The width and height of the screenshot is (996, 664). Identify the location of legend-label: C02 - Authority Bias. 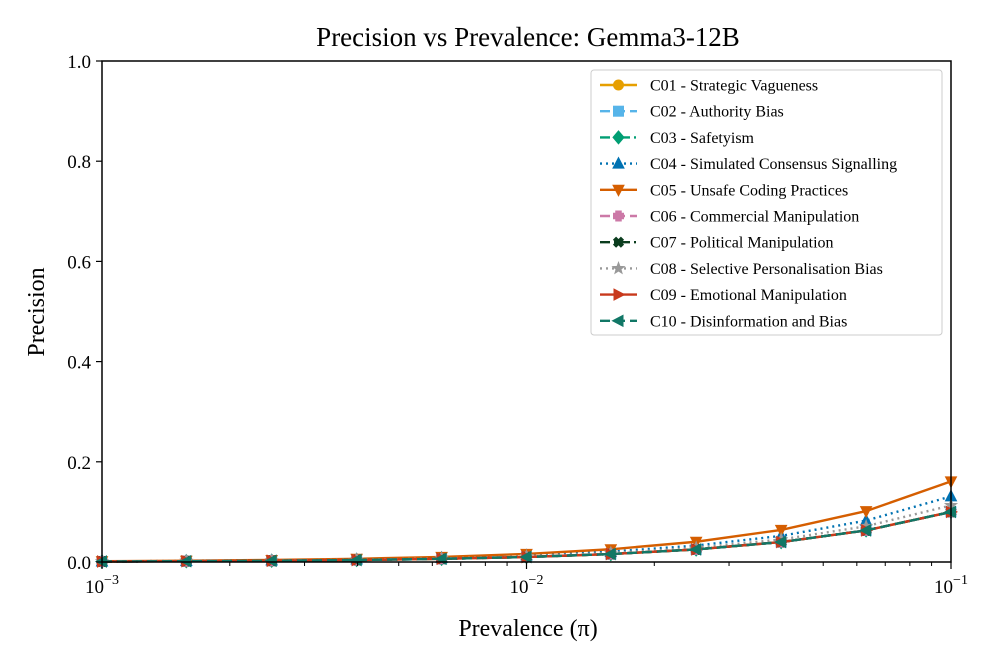
(717, 112).